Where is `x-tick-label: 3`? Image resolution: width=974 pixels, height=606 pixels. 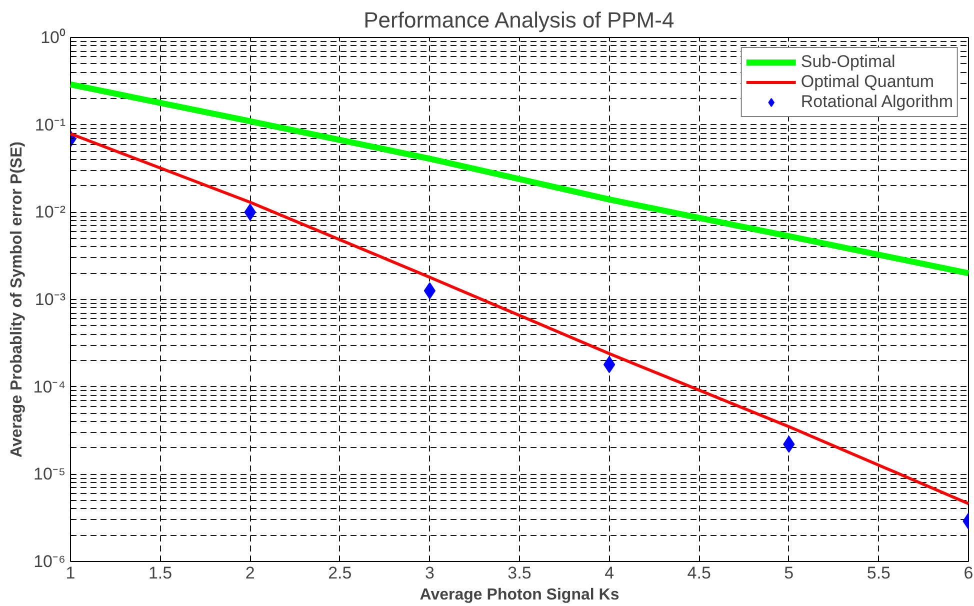 x-tick-label: 3 is located at coordinates (429, 573).